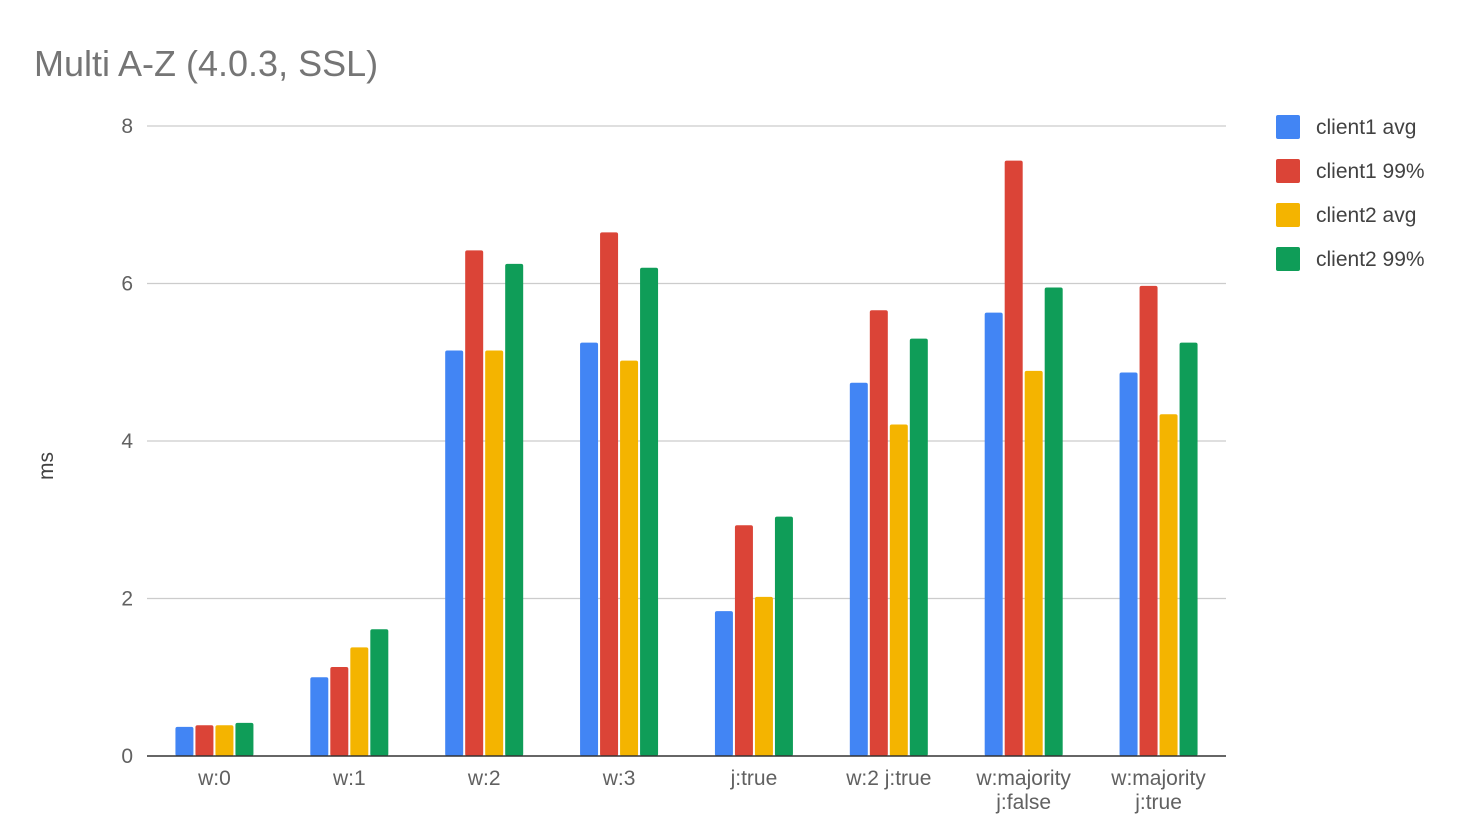 The image size is (1474, 828). Describe the element at coordinates (1023, 802) in the screenshot. I see `x-tick-label: j:false` at that location.